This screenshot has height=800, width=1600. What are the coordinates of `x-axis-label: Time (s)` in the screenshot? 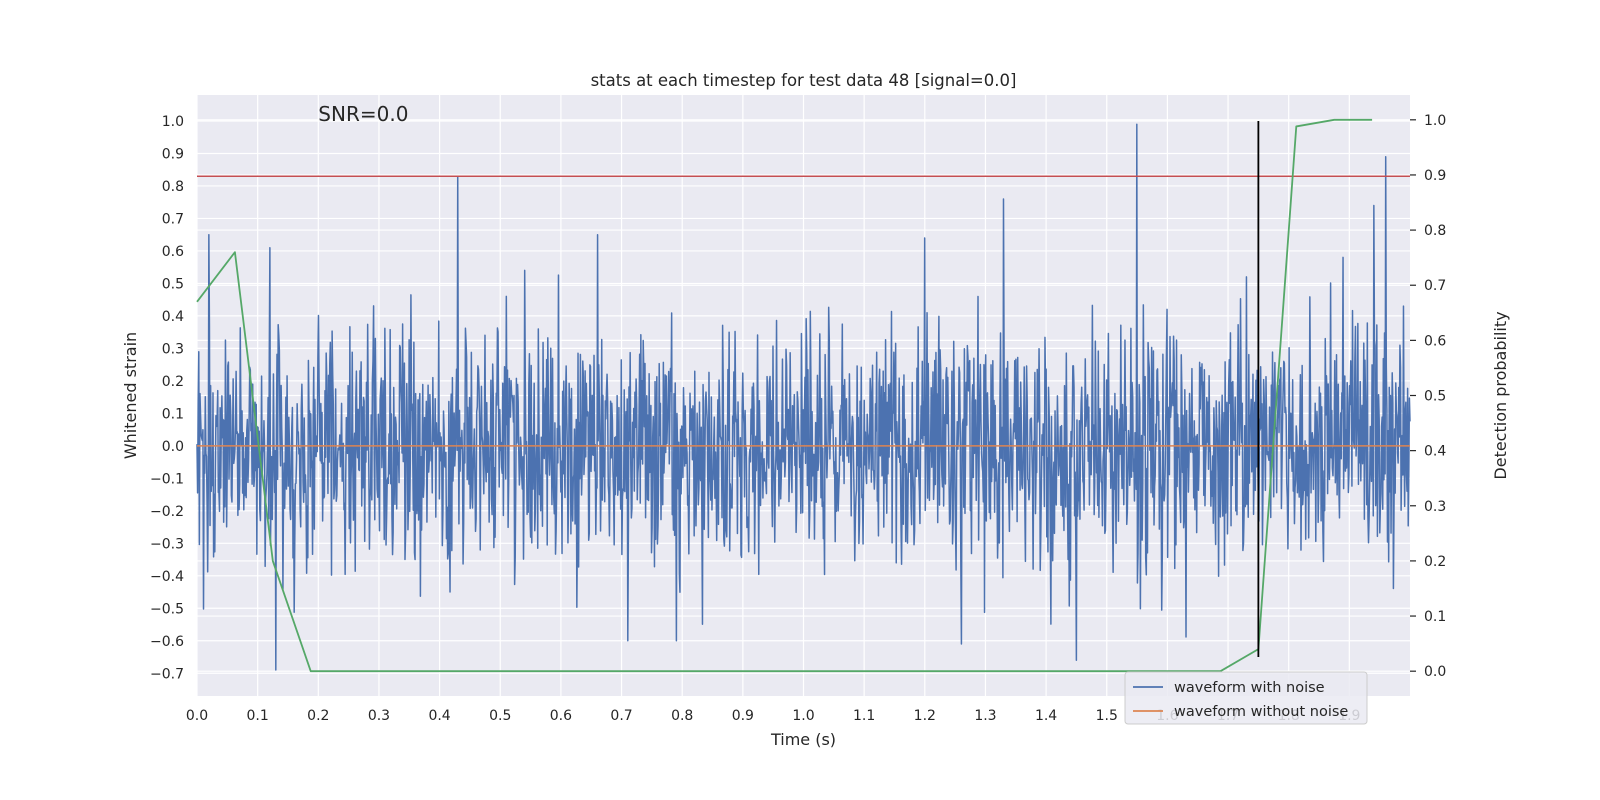 It's located at (803, 739).